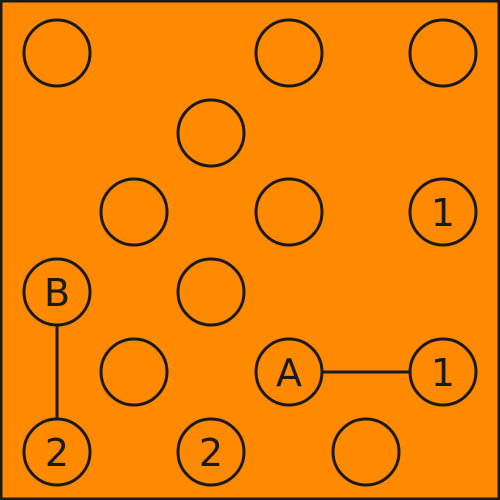 The image size is (500, 500). I want to click on node-n4, so click(211, 133).